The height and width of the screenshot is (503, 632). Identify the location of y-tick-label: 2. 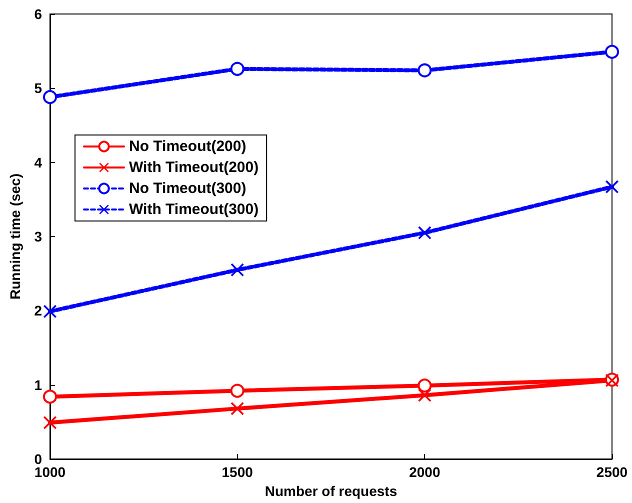
(38, 310).